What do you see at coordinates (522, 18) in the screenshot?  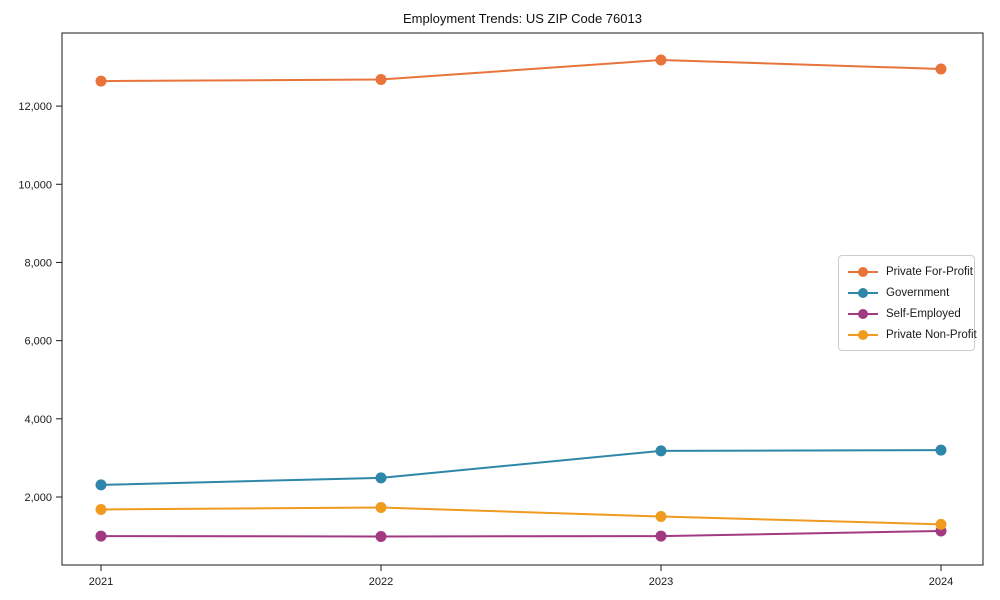 I see `chart-title: Employment Trends: US ZIP Code 76013` at bounding box center [522, 18].